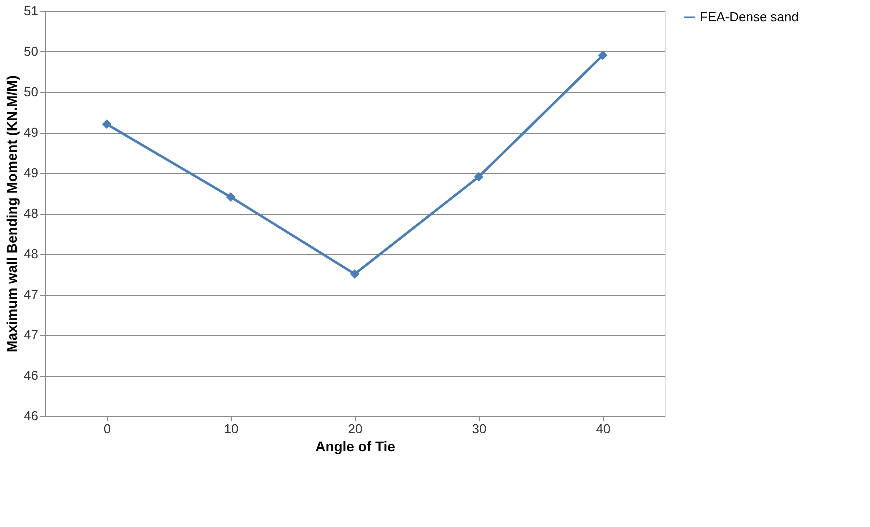 The height and width of the screenshot is (527, 870). Describe the element at coordinates (31, 11) in the screenshot. I see `y-tick-label: 51` at that location.